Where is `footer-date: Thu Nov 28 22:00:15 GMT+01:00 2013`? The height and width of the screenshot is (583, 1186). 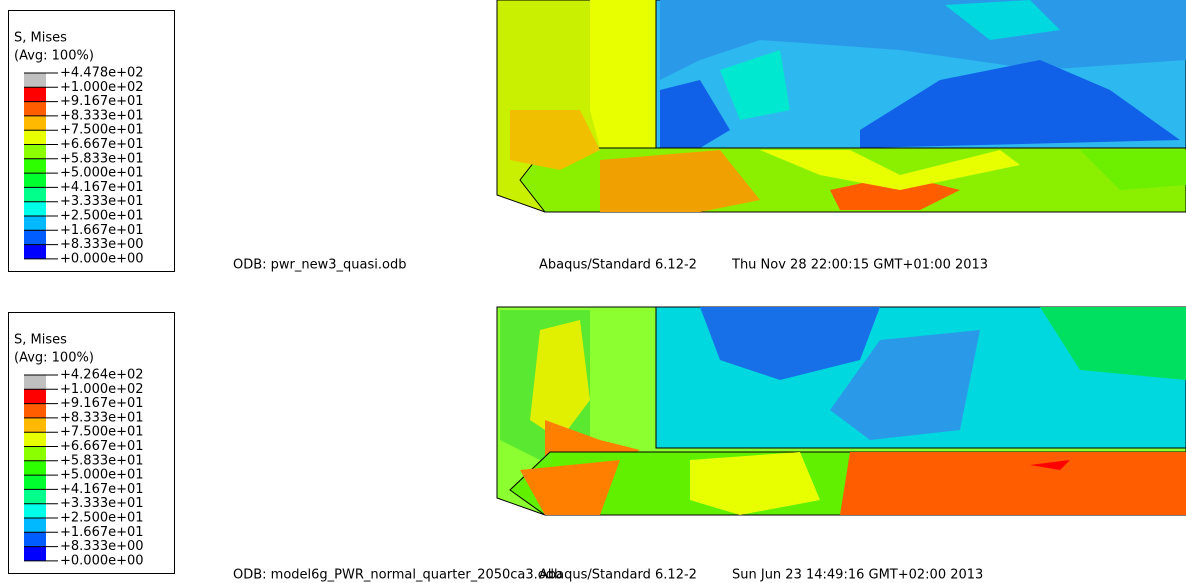 footer-date: Thu Nov 28 22:00:15 GMT+01:00 2013 is located at coordinates (859, 265).